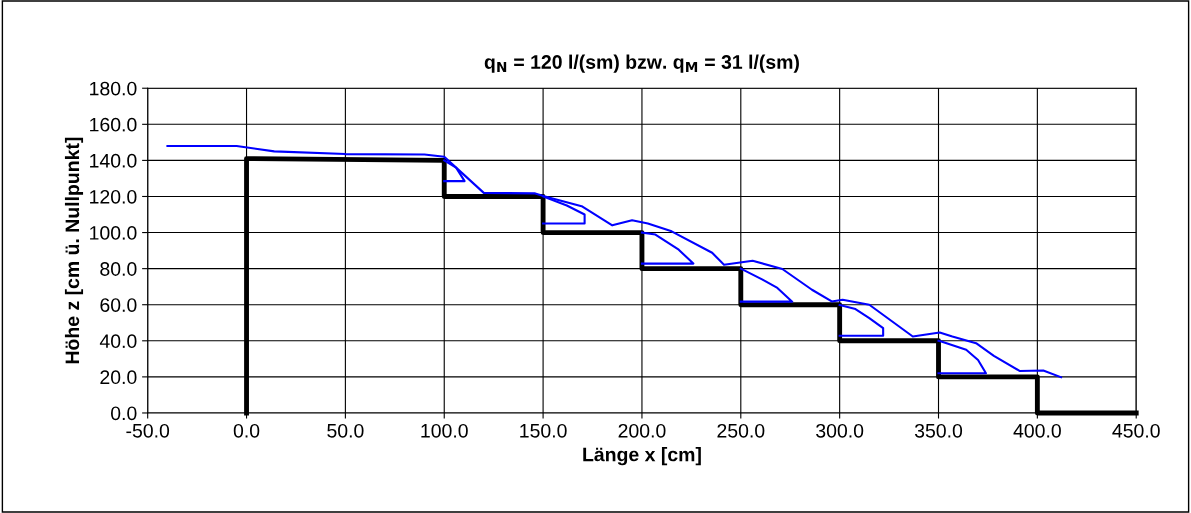 Image resolution: width=1191 pixels, height=513 pixels. What do you see at coordinates (938, 430) in the screenshot?
I see `x-tick-label: 350.0` at bounding box center [938, 430].